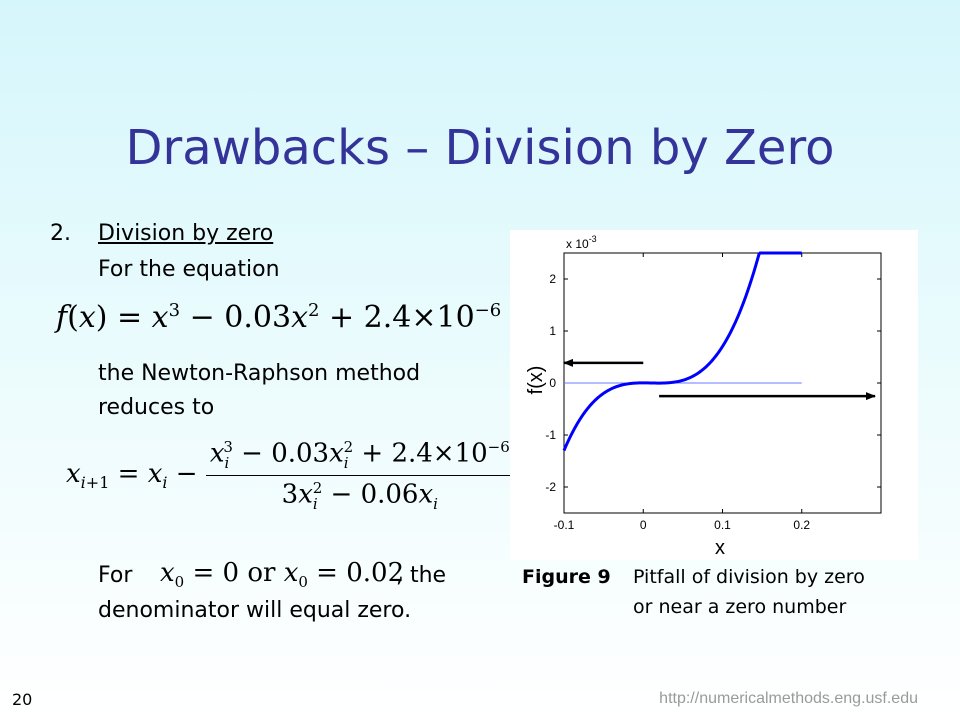 Image resolution: width=960 pixels, height=720 pixels. What do you see at coordinates (552, 383) in the screenshot?
I see `y-tick-label: 0` at bounding box center [552, 383].